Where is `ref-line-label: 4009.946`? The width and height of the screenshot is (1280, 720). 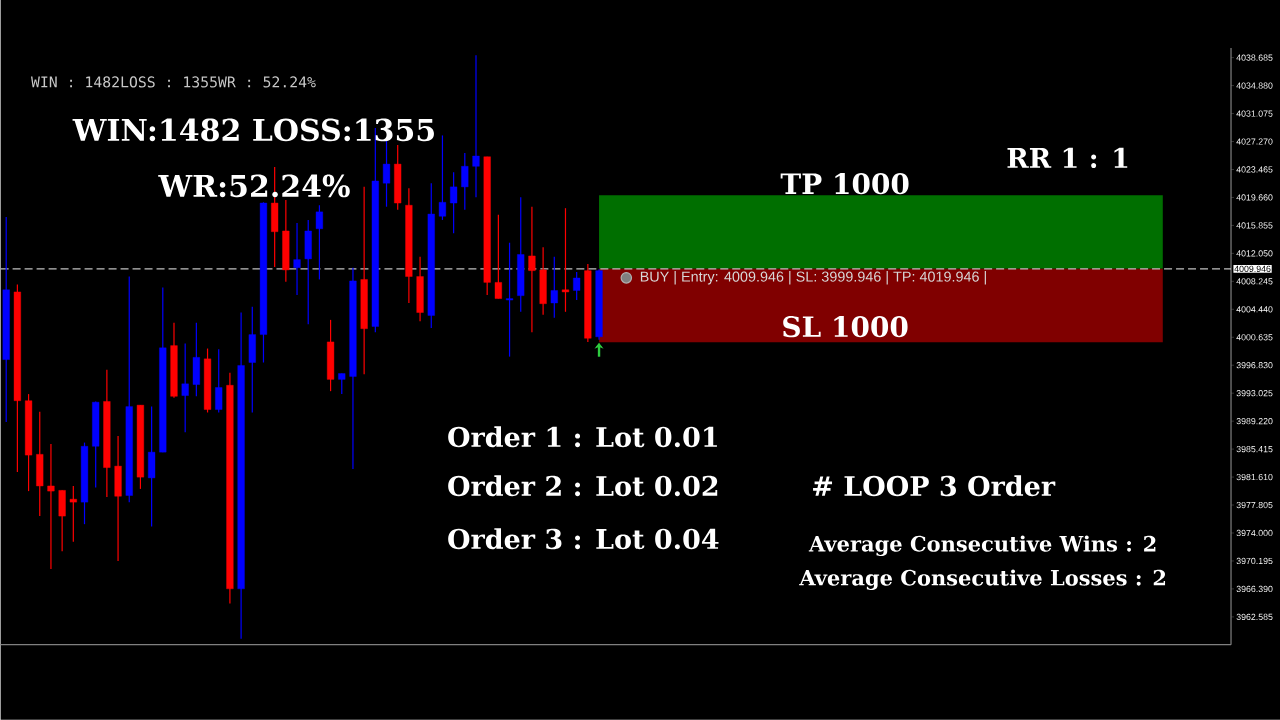 ref-line-label: 4009.946 is located at coordinates (1252, 269).